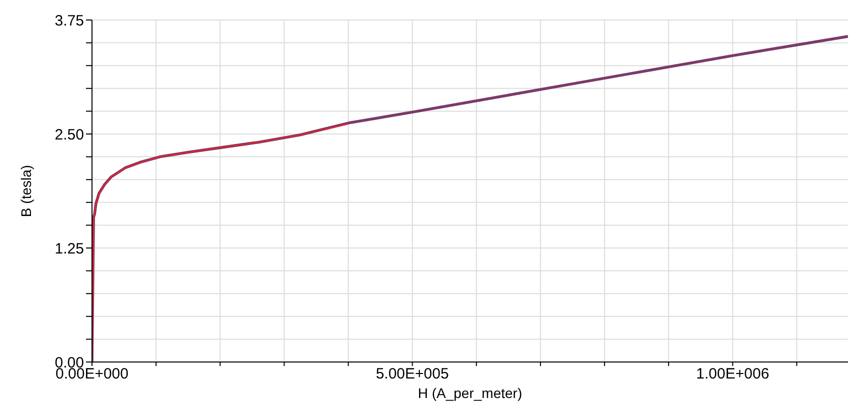 This screenshot has width=850, height=403. What do you see at coordinates (412, 374) in the screenshot?
I see `x-tick-label: 5.00E+005` at bounding box center [412, 374].